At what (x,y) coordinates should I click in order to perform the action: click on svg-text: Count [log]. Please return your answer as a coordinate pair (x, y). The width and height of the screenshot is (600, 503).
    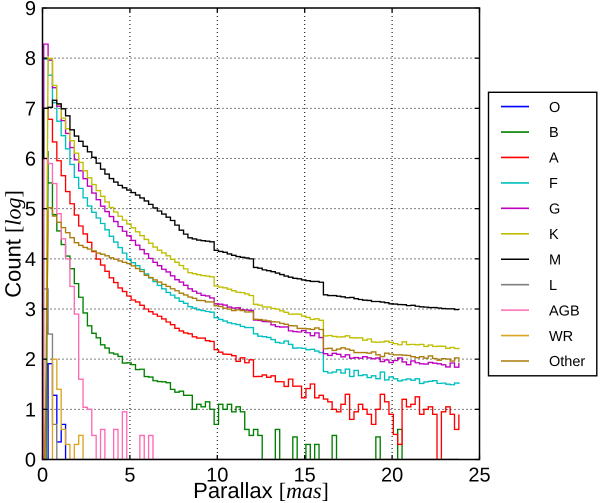
    Looking at the image, I should click on (13, 244).